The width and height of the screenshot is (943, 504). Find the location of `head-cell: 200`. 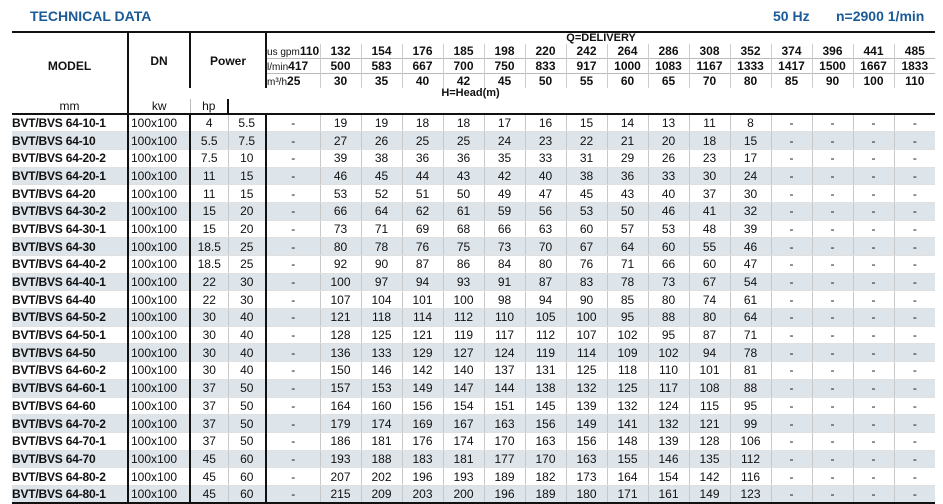

head-cell: 200 is located at coordinates (463, 494).